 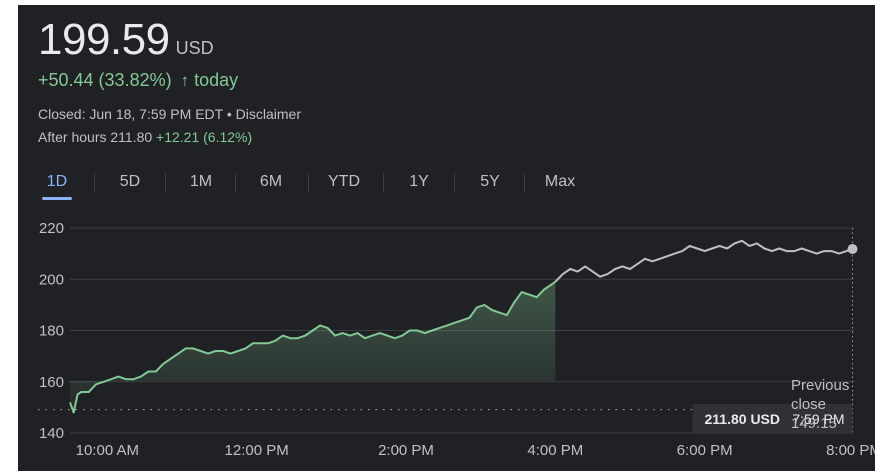 I want to click on y-tick-label: 180, so click(x=51, y=331).